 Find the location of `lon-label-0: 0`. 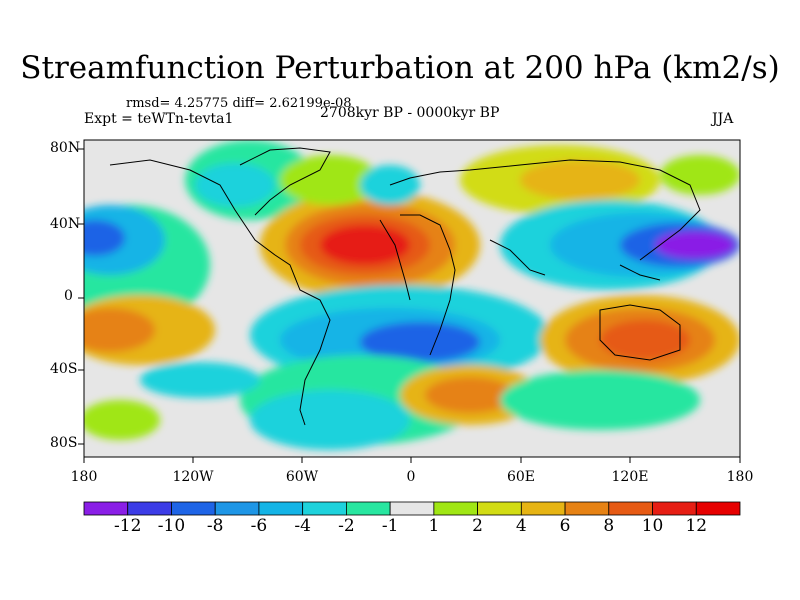

lon-label-0: 0 is located at coordinates (411, 477).